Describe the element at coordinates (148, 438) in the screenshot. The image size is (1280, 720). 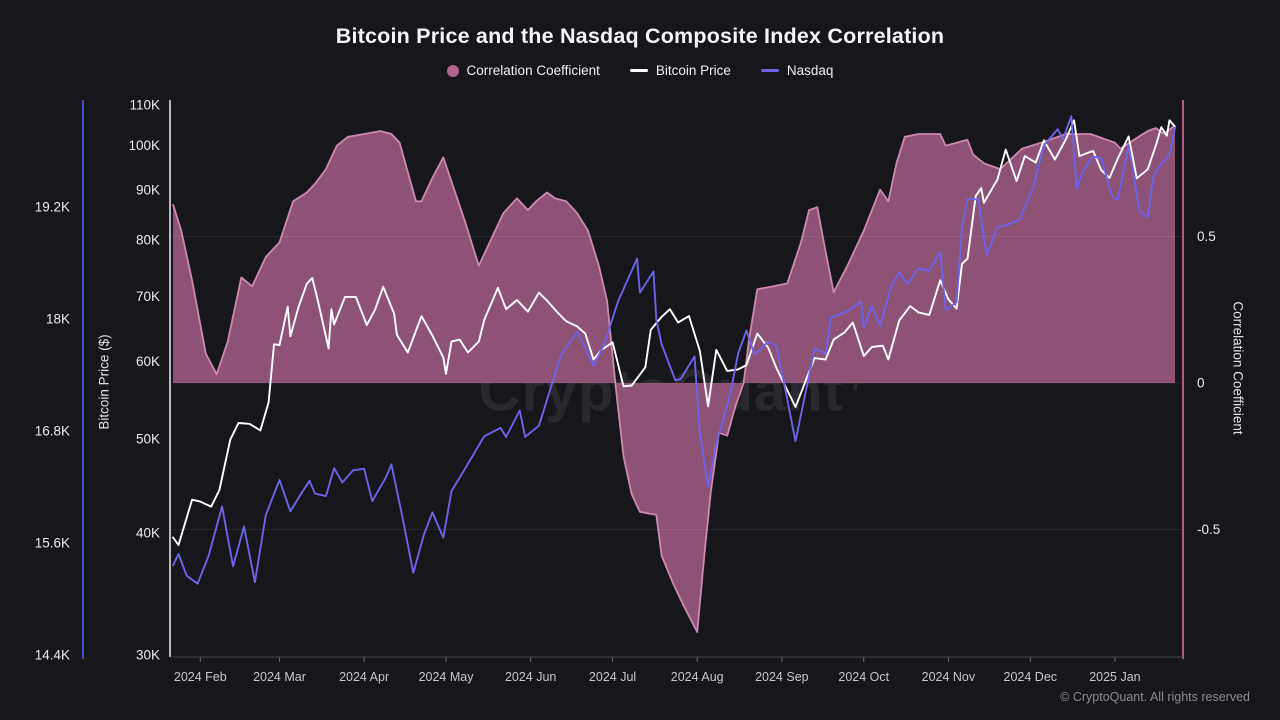
I see `tick-label: 50K` at that location.